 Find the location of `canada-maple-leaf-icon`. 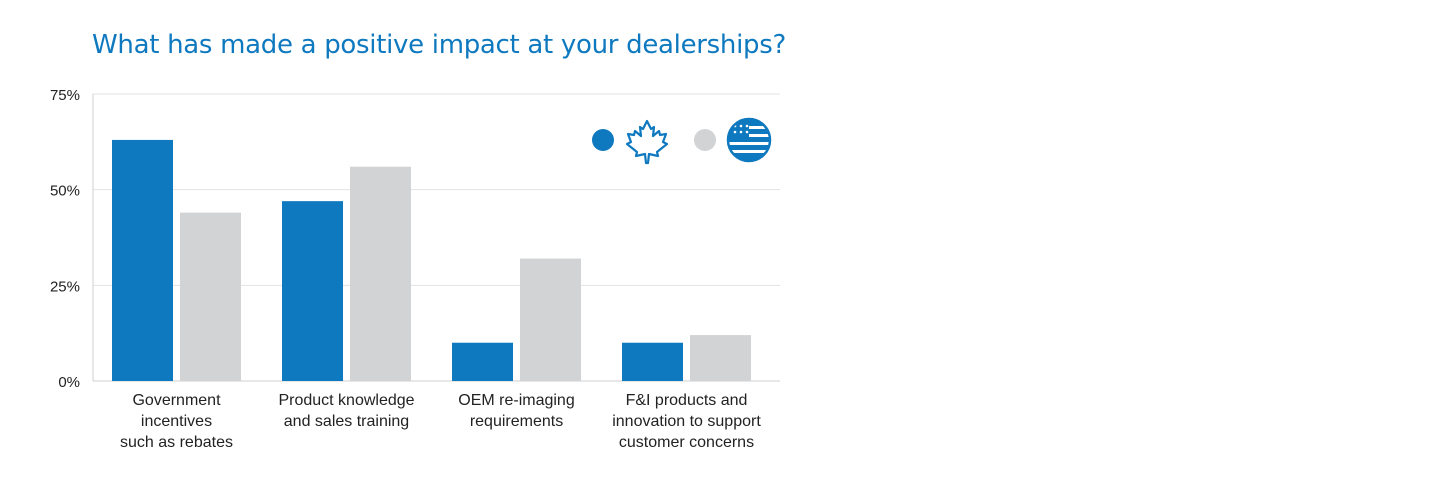

canada-maple-leaf-icon is located at coordinates (647, 142).